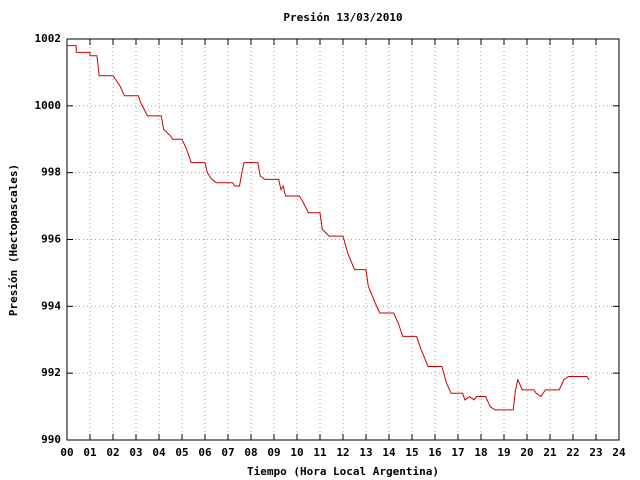 The image size is (640, 480). What do you see at coordinates (205, 452) in the screenshot?
I see `x-tick-label: 06` at bounding box center [205, 452].